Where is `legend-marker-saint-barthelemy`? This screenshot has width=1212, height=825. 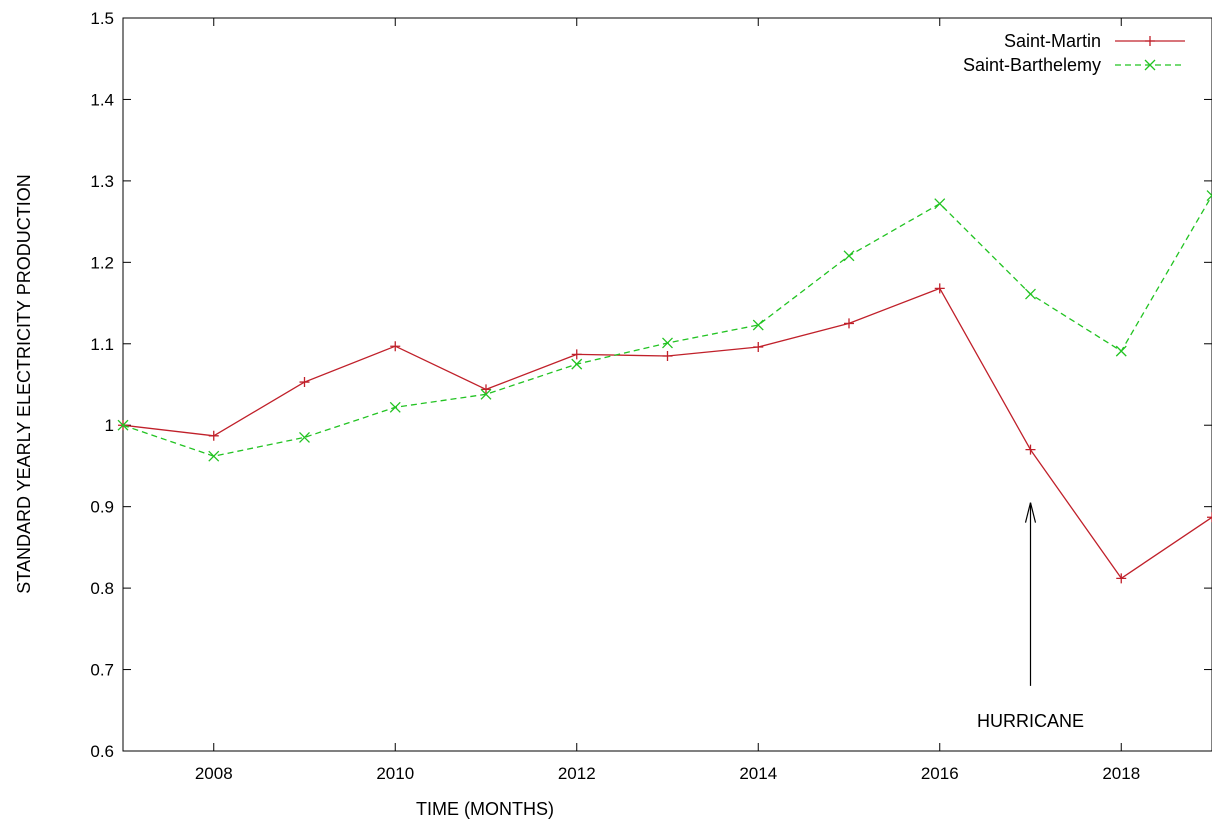 legend-marker-saint-barthelemy is located at coordinates (1150, 65).